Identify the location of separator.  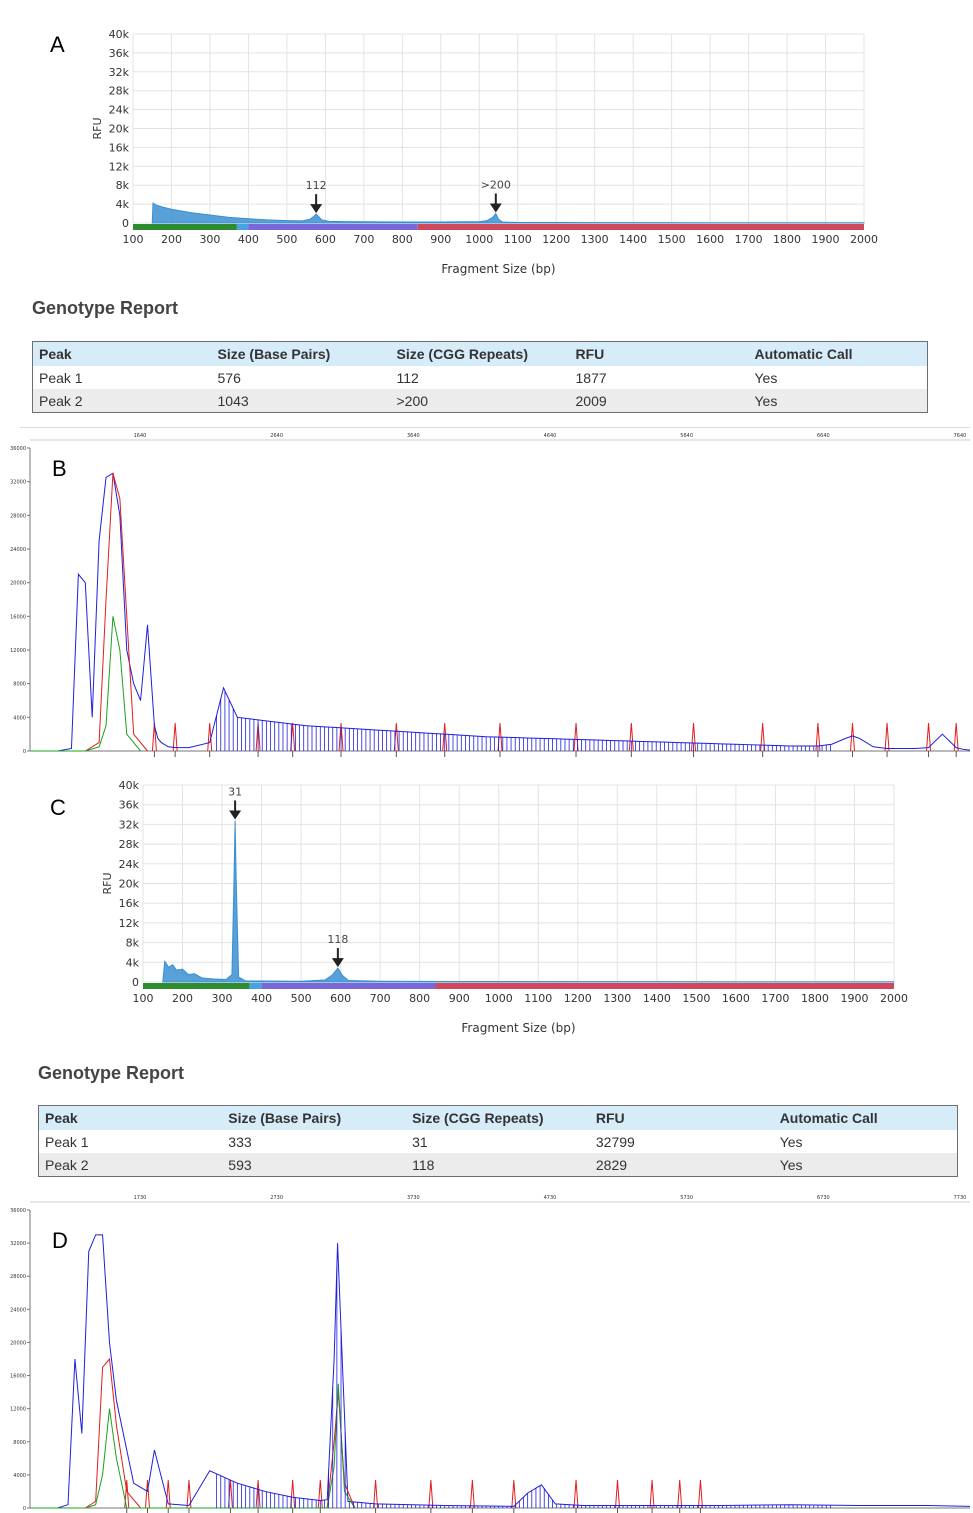
(495, 427).